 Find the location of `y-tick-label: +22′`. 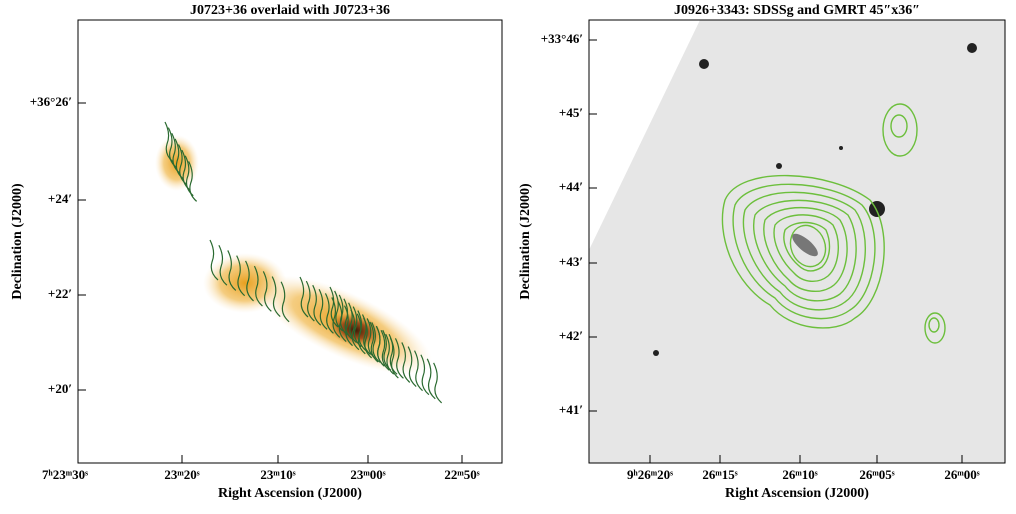

y-tick-label: +22′ is located at coordinates (60, 293).